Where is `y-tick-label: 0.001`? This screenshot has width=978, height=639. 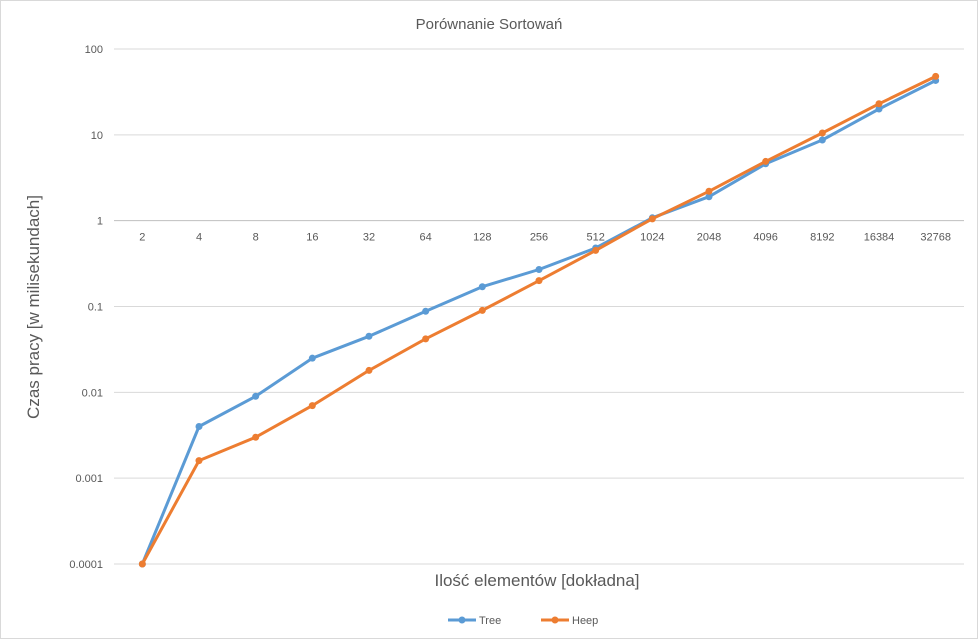
y-tick-label: 0.001 is located at coordinates (89, 479).